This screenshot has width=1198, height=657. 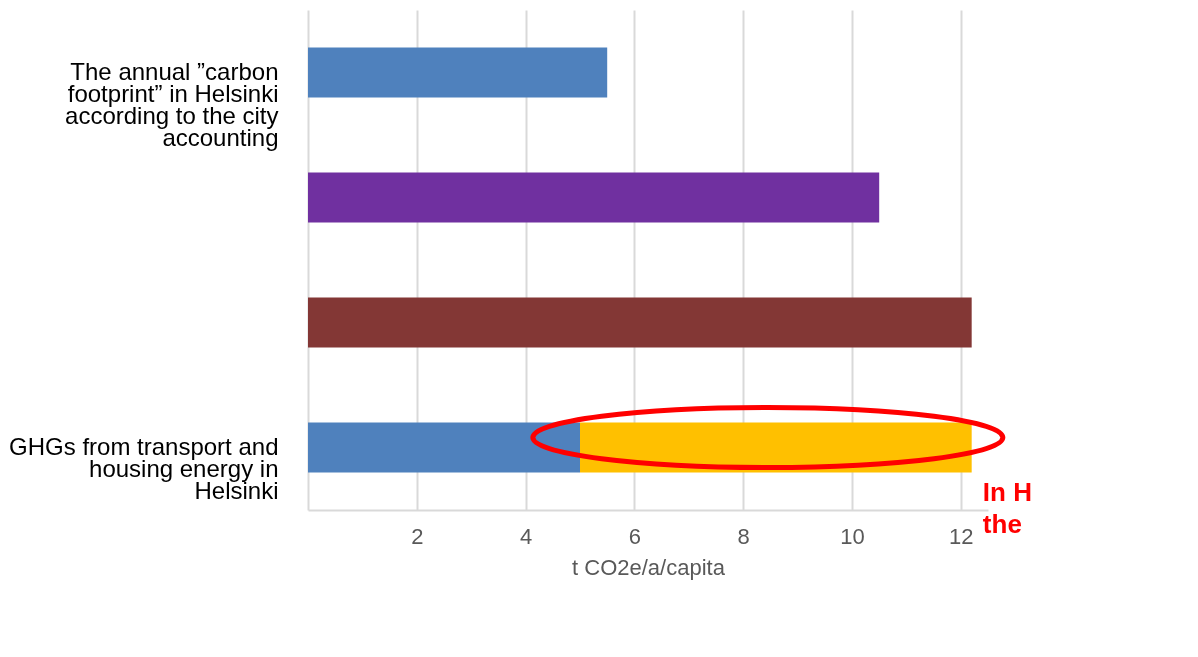 I want to click on x-tick-label: 2, so click(x=417, y=536).